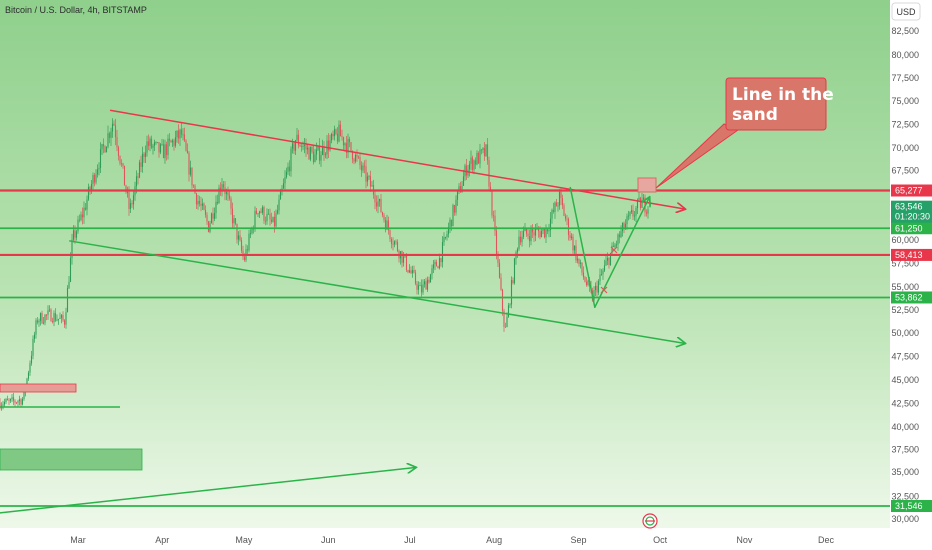  Describe the element at coordinates (909, 207) in the screenshot. I see `price-tag-label: 63,546` at that location.